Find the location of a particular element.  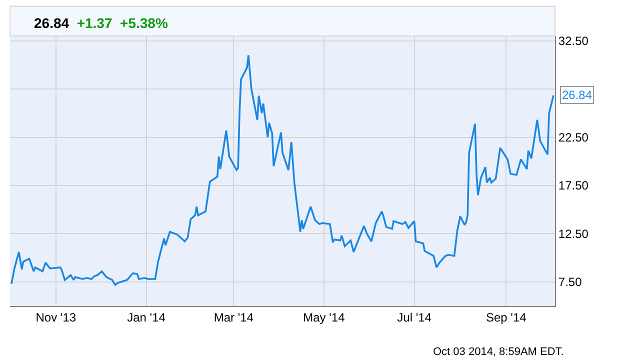

y-tick-label: 22.50 is located at coordinates (573, 137).